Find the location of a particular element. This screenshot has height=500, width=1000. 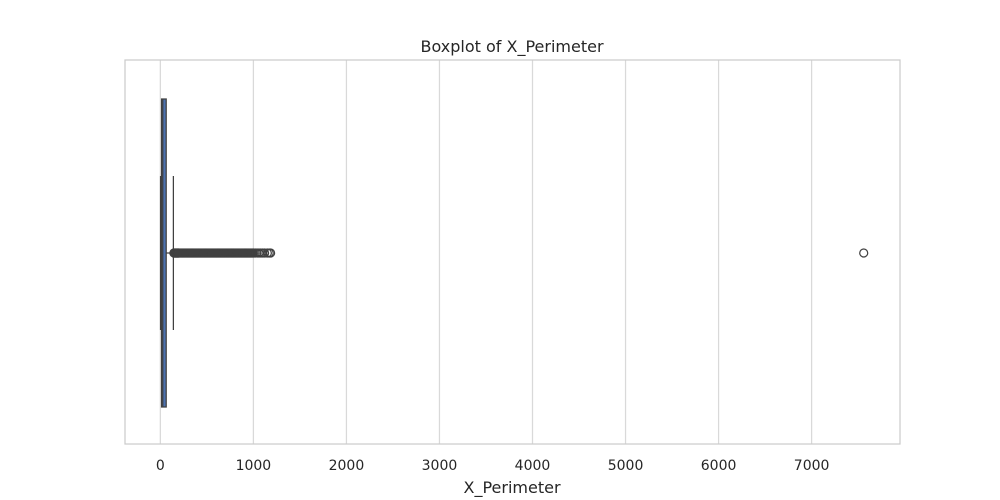

x-tick-label: 3000 is located at coordinates (440, 466).